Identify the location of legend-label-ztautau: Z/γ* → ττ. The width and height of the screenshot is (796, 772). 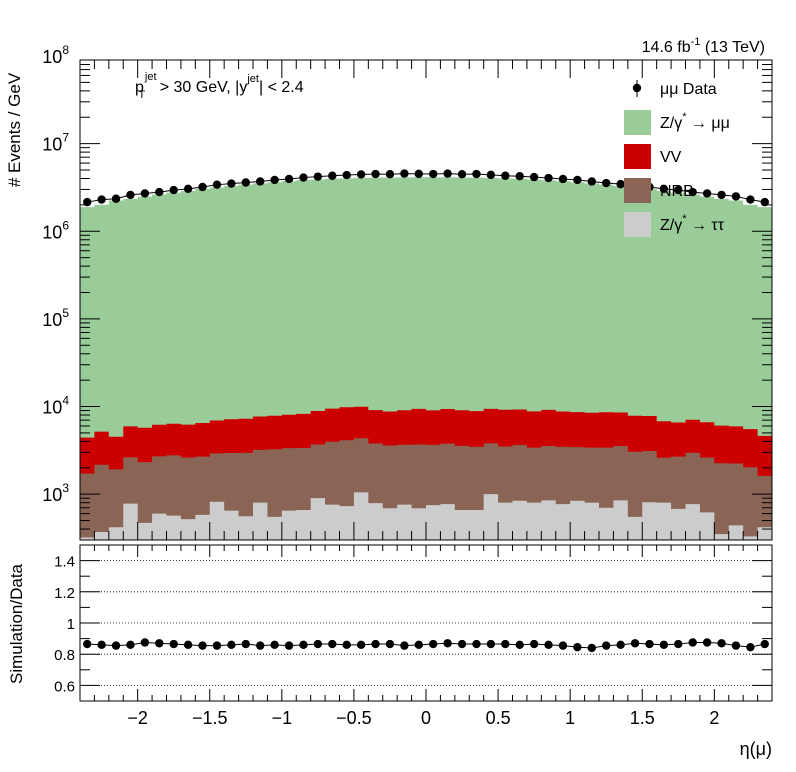
(692, 223).